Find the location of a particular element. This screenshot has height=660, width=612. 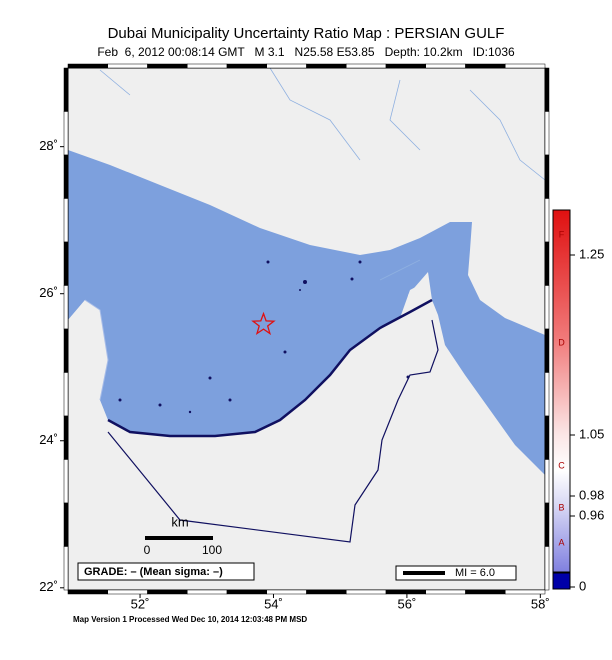

colorbar-label: 1.25 is located at coordinates (591, 253).